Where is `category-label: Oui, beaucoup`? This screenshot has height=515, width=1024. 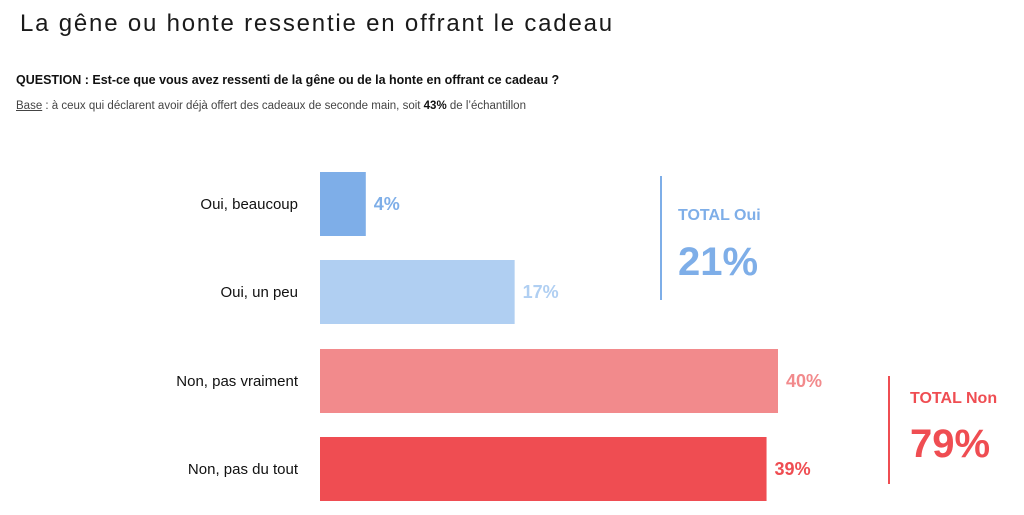
category-label: Oui, beaucoup is located at coordinates (249, 204).